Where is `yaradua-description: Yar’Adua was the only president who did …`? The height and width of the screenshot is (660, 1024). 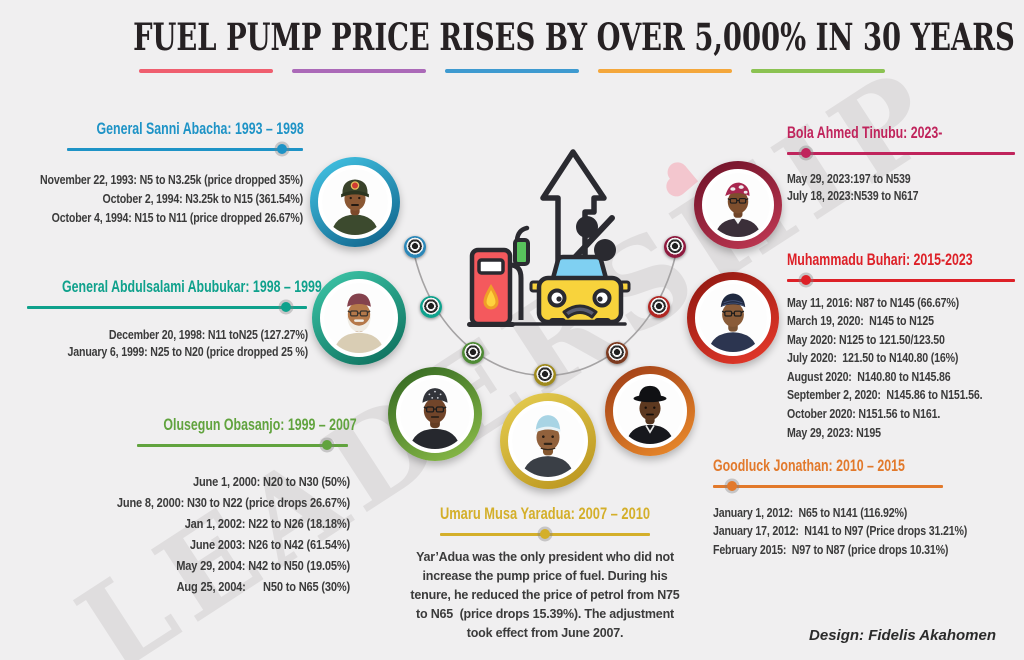
yaradua-description: Yar’Adua was the only president who did … is located at coordinates (546, 594).